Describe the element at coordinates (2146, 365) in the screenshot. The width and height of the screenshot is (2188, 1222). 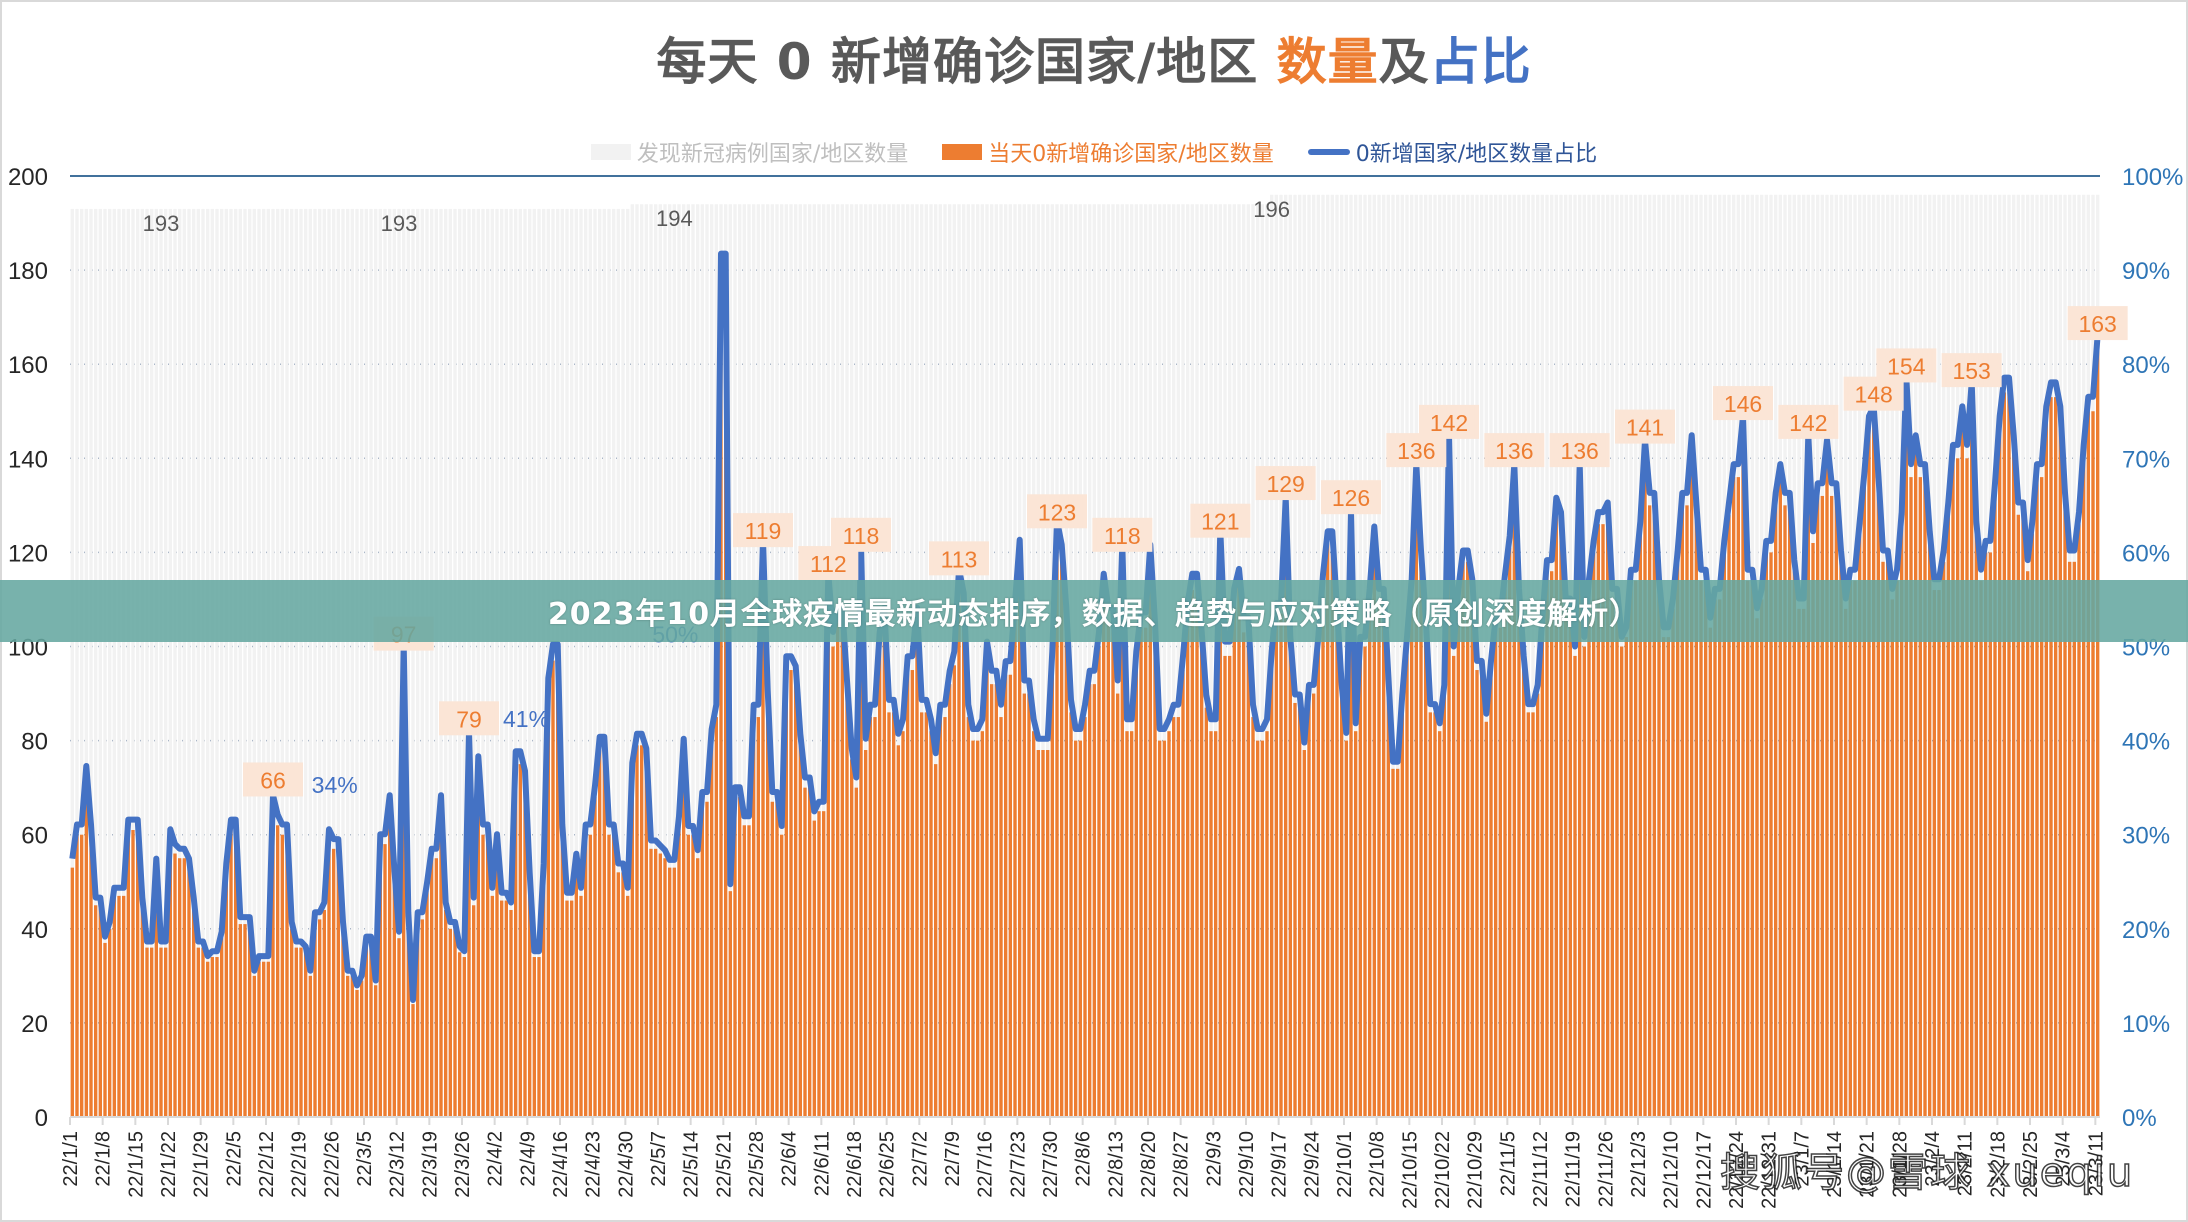
I see `y-right-tick-label: 80%` at that location.